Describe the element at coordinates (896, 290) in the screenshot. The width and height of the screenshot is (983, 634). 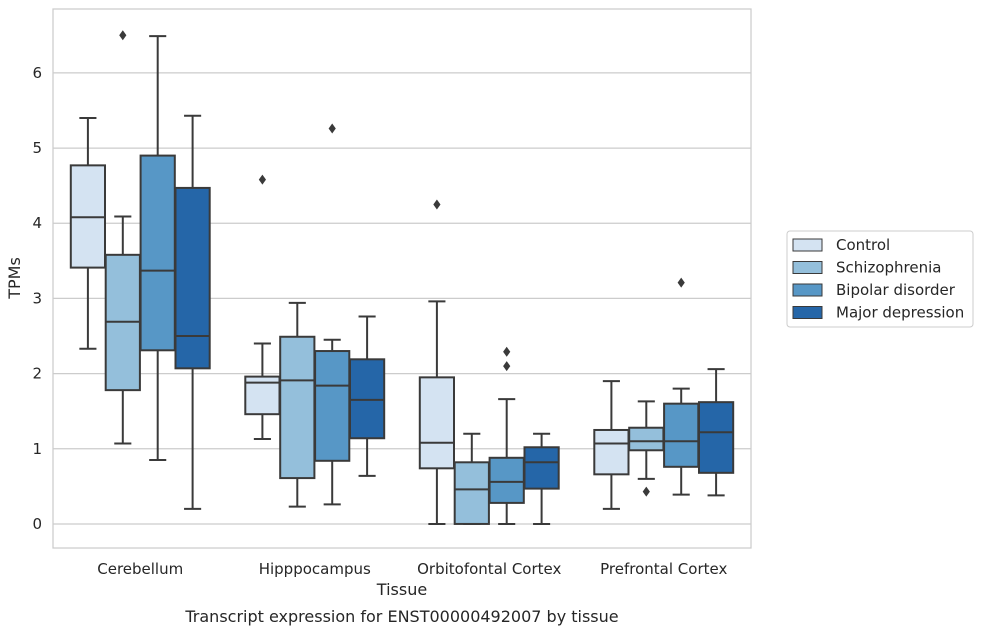
I see `legend-entry: Bipolar disorder` at that location.